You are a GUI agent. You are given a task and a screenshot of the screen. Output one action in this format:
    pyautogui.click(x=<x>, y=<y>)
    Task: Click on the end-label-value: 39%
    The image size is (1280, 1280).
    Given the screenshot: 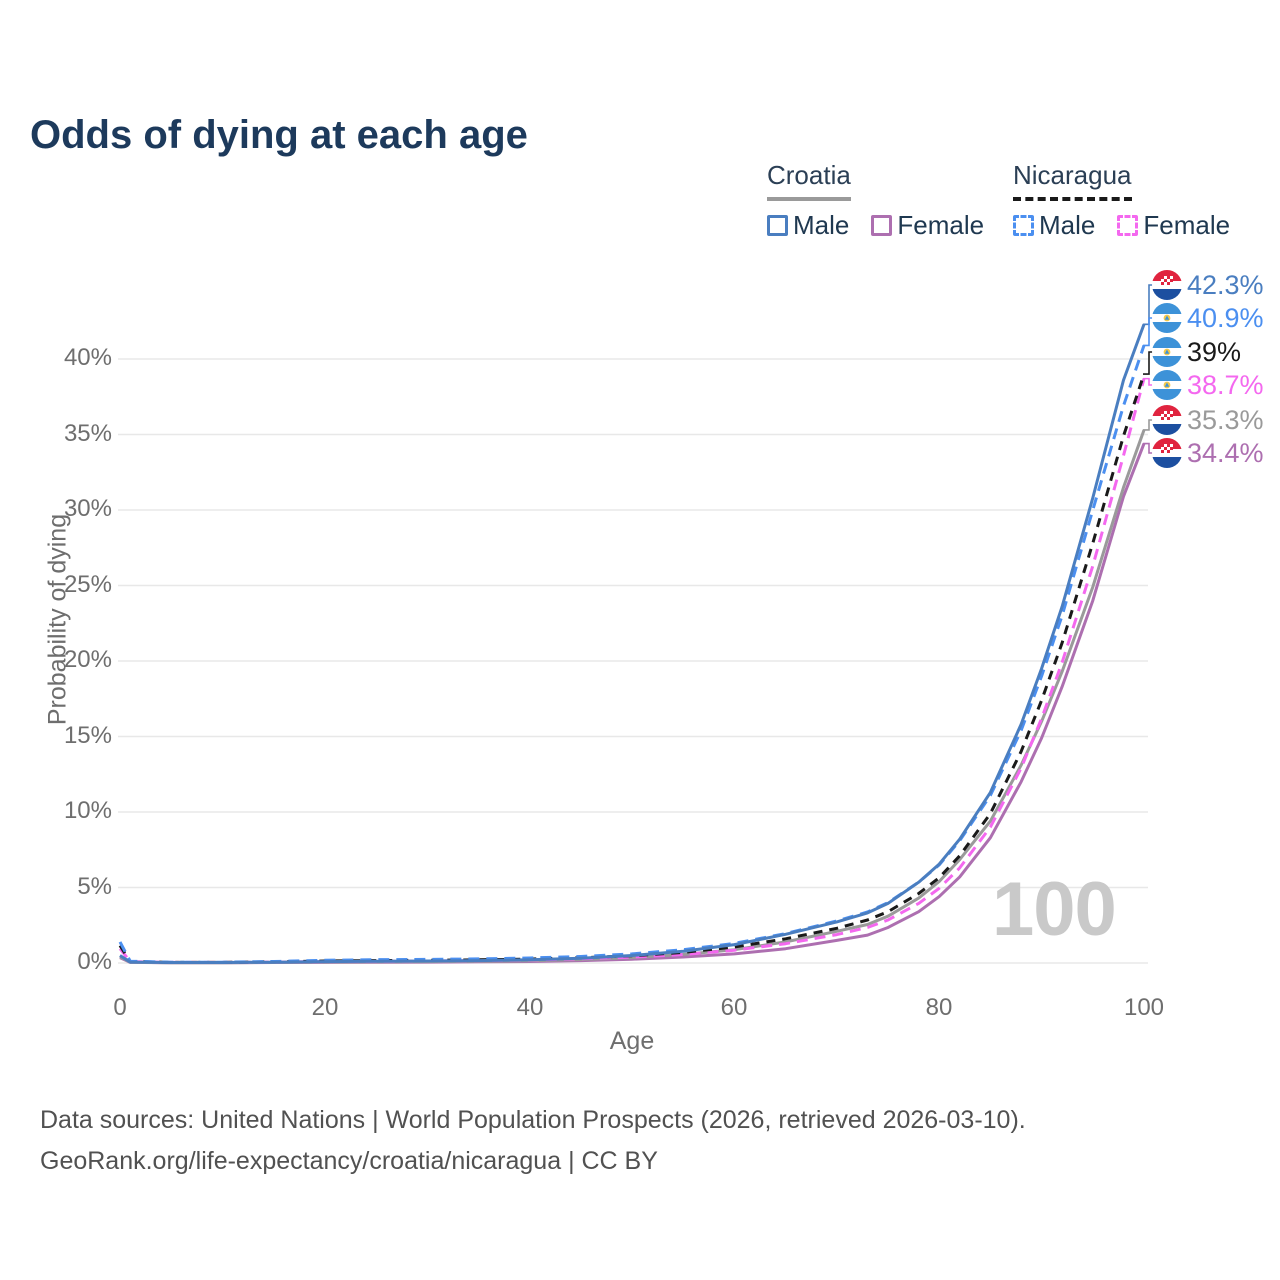 What is the action you would take?
    pyautogui.click(x=1214, y=351)
    